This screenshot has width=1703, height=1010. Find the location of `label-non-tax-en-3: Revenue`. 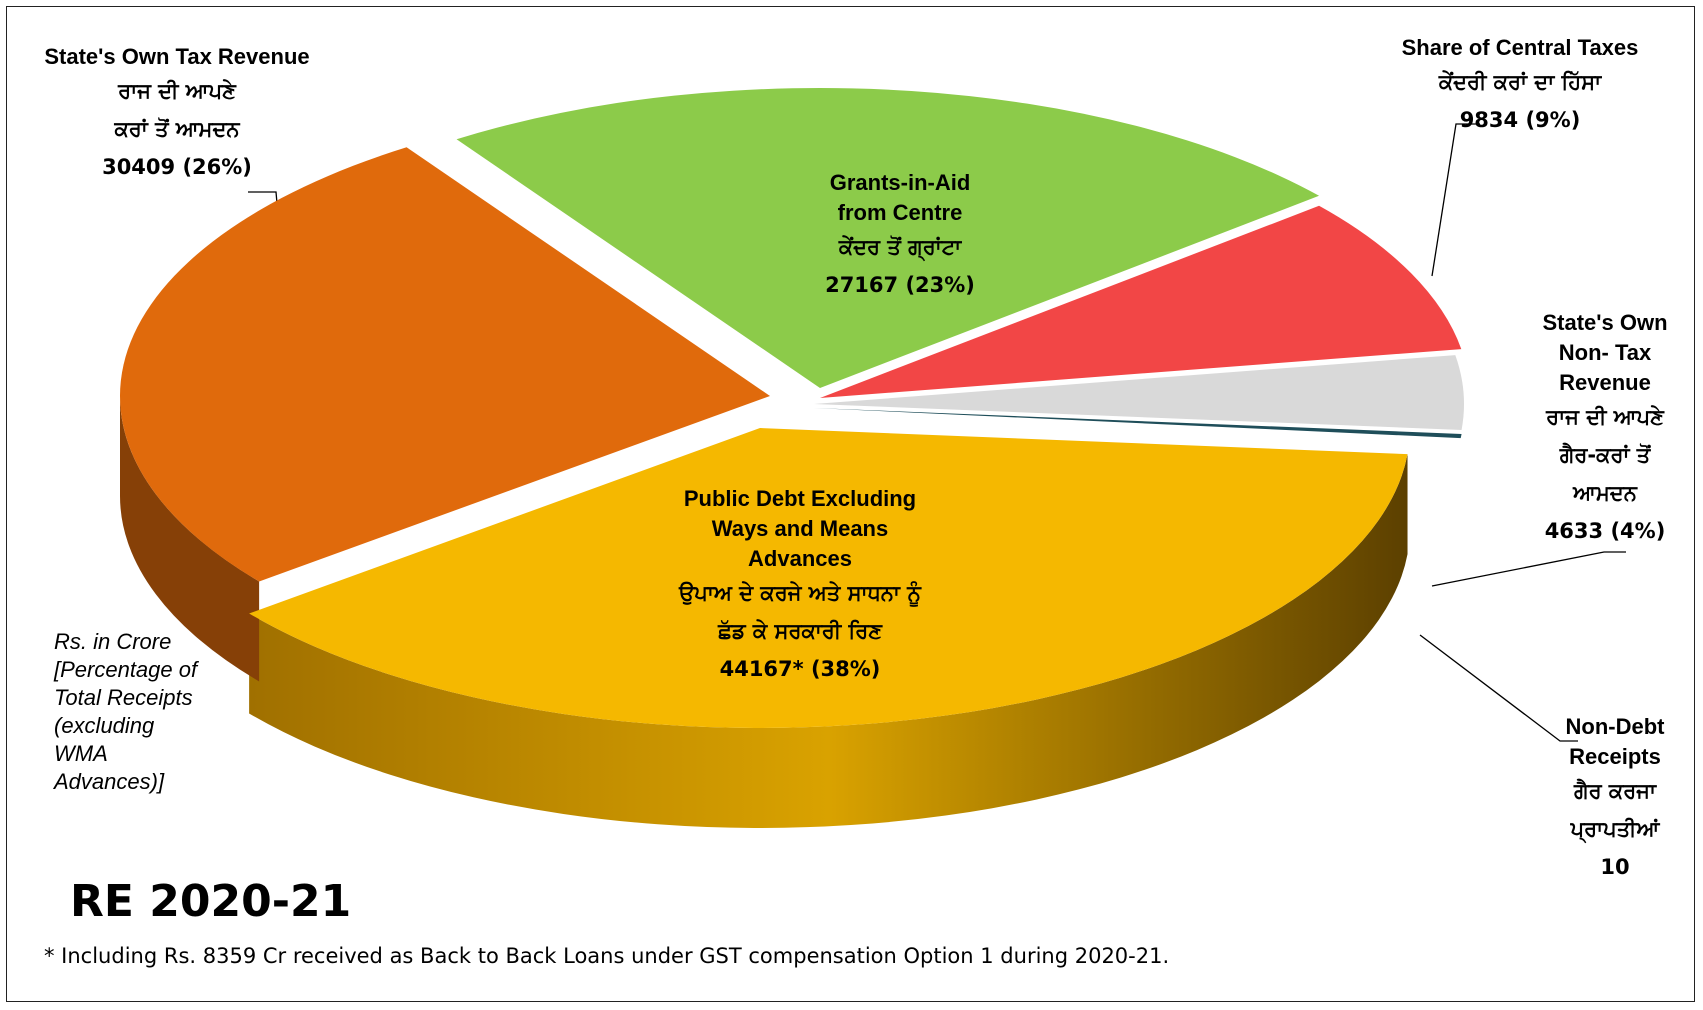

label-non-tax-en-3: Revenue is located at coordinates (1605, 382).